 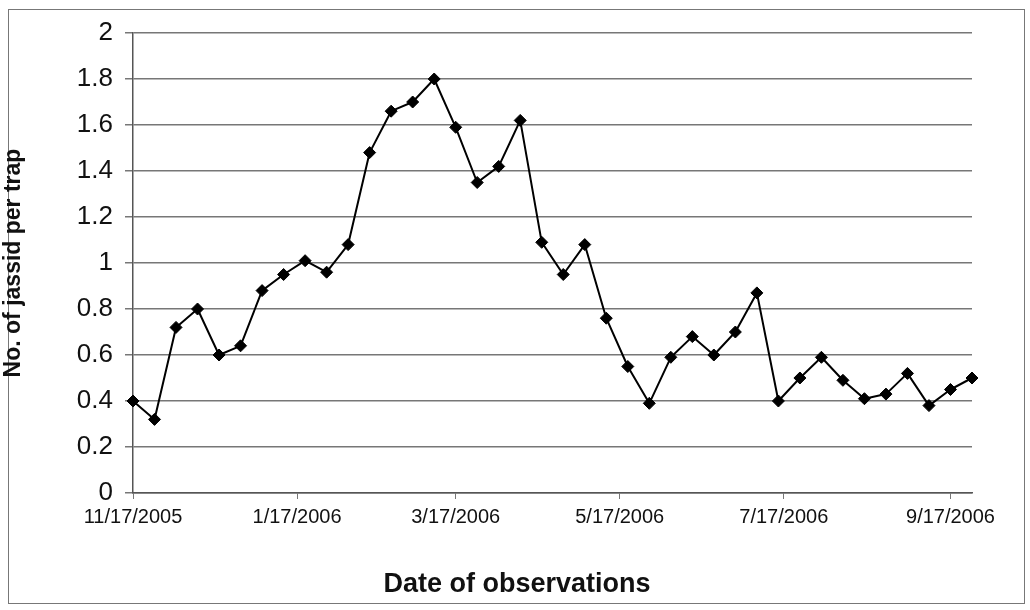 I want to click on x-tick-label: 5/17/2006, so click(x=620, y=515).